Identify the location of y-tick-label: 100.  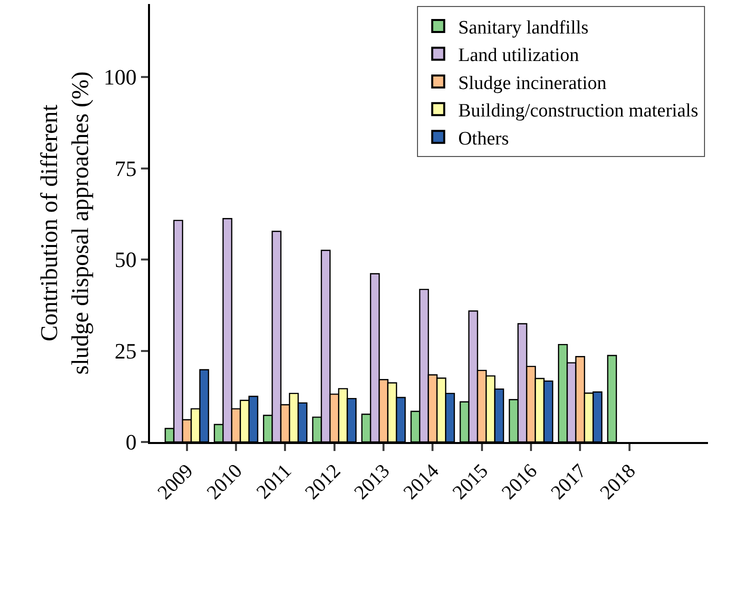
(120, 77).